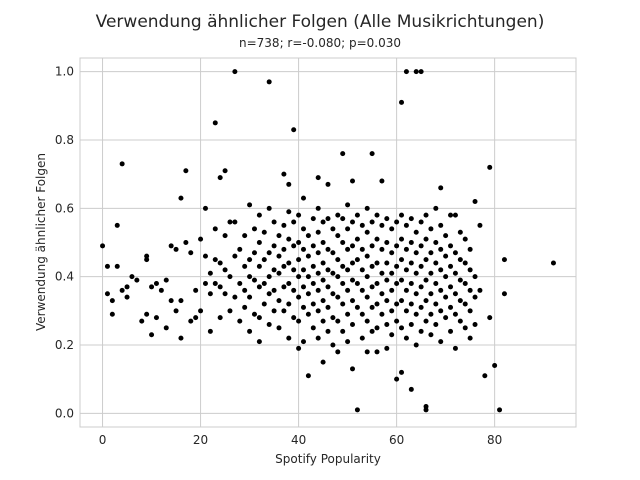 The height and width of the screenshot is (480, 640). Describe the element at coordinates (41, 242) in the screenshot. I see `y-axis-label: Verwendung ähnlicher Folgen` at that location.